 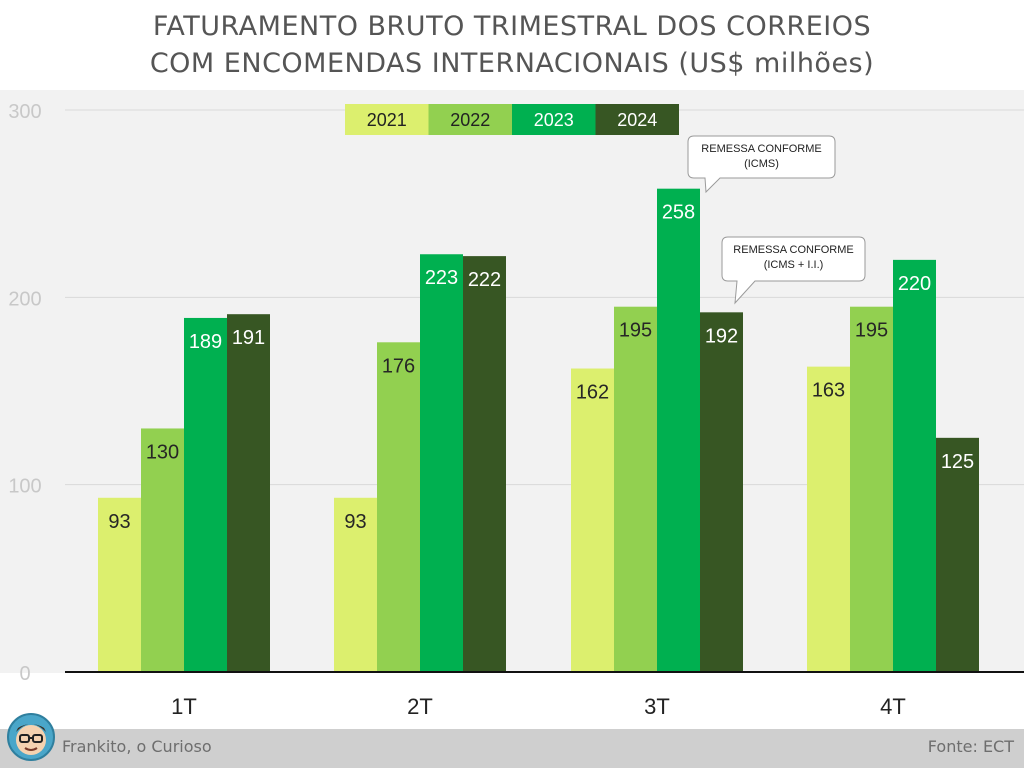 What do you see at coordinates (398, 366) in the screenshot?
I see `data-label: 176` at bounding box center [398, 366].